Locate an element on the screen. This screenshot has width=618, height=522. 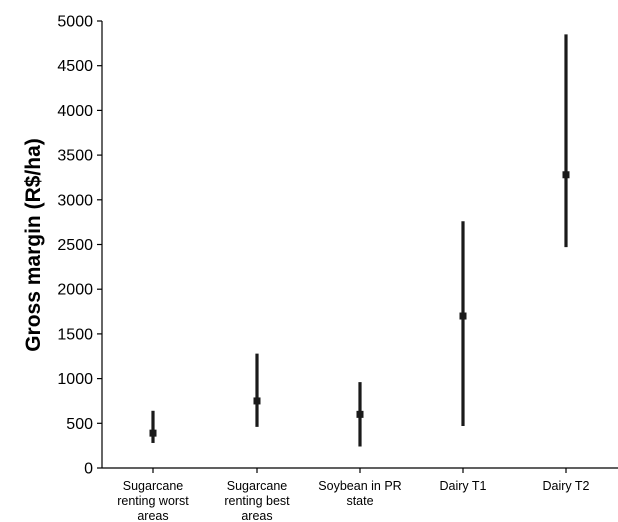
y-tick-label: 1000 is located at coordinates (75, 379).